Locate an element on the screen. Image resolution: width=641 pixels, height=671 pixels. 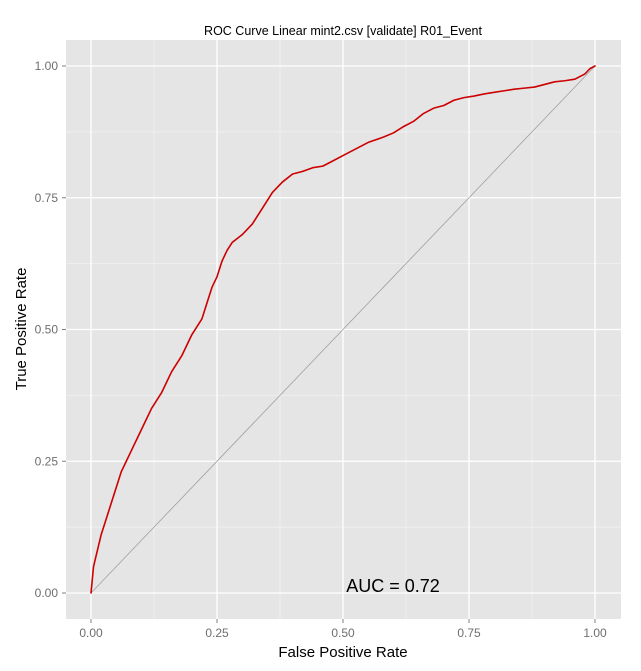
x-tick-label: 0.25 is located at coordinates (217, 633).